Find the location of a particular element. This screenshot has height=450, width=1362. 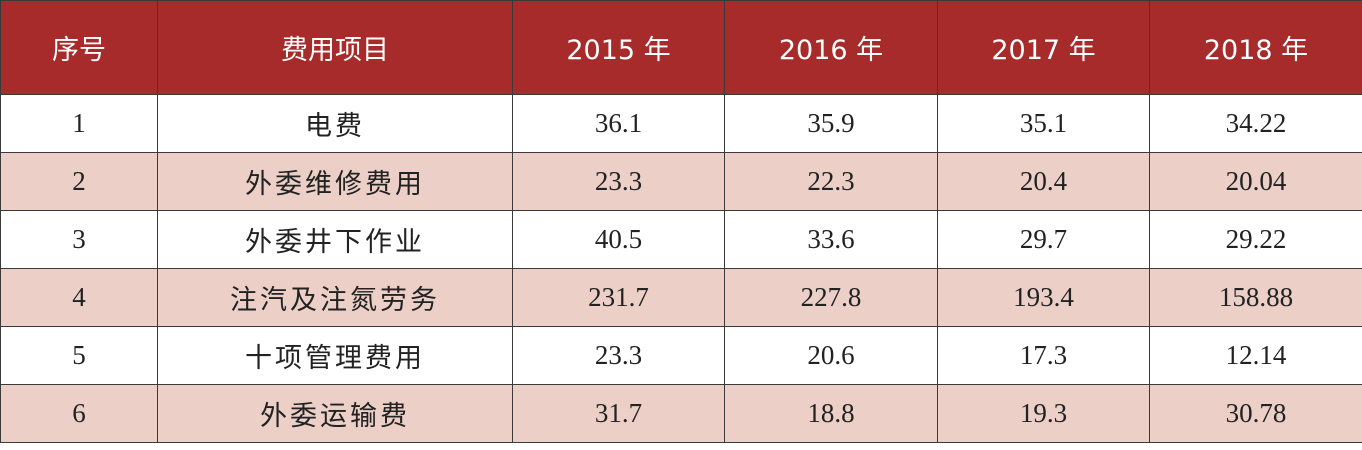

value-cell: 2 is located at coordinates (79, 181).